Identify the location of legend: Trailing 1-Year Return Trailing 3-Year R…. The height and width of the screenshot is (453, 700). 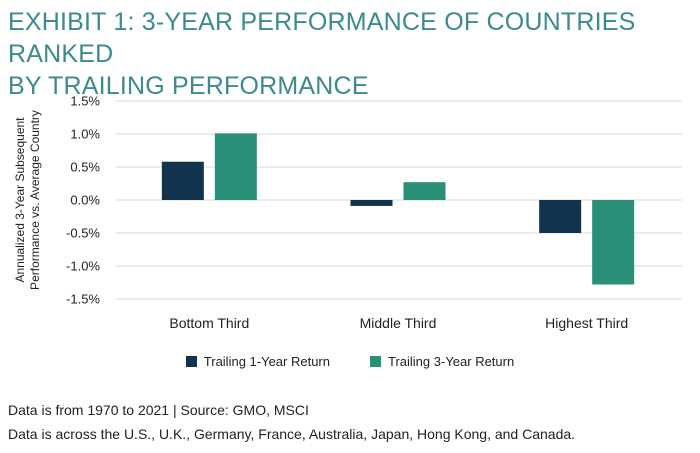
(350, 361).